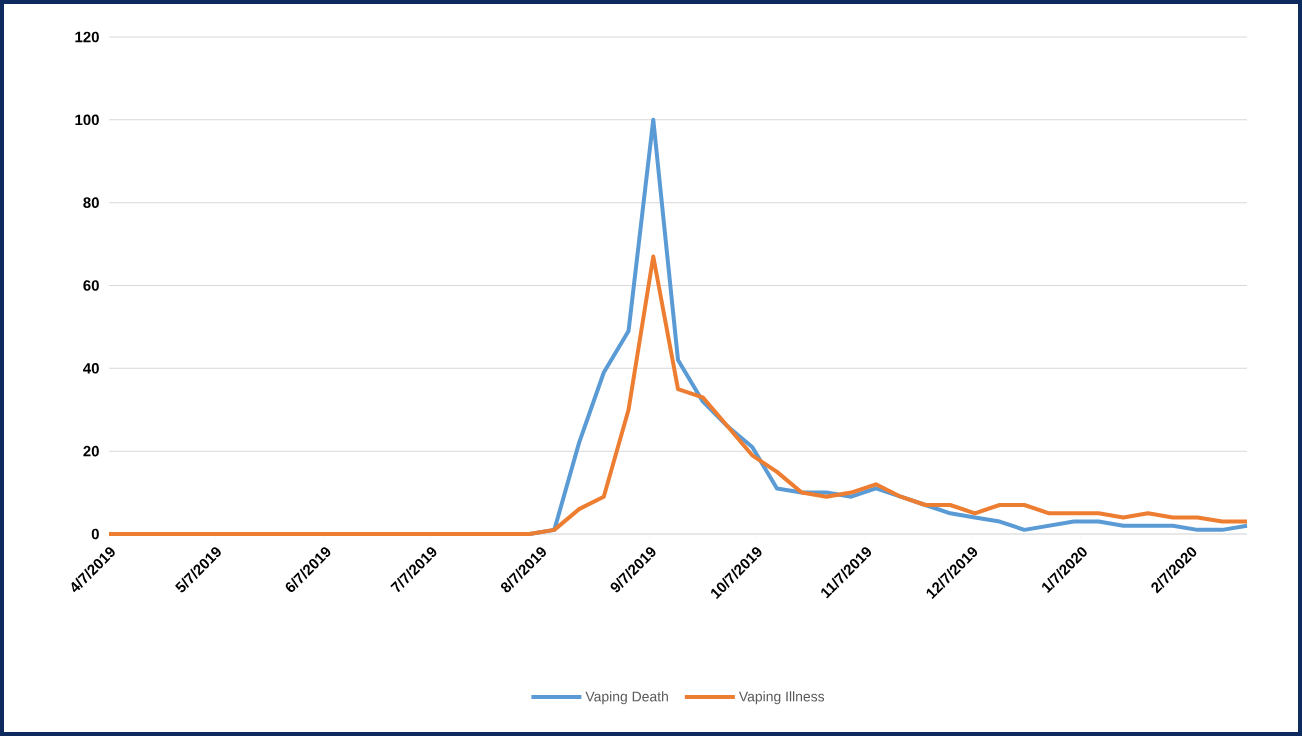  What do you see at coordinates (91, 451) in the screenshot?
I see `y-tick-label: 20` at bounding box center [91, 451].